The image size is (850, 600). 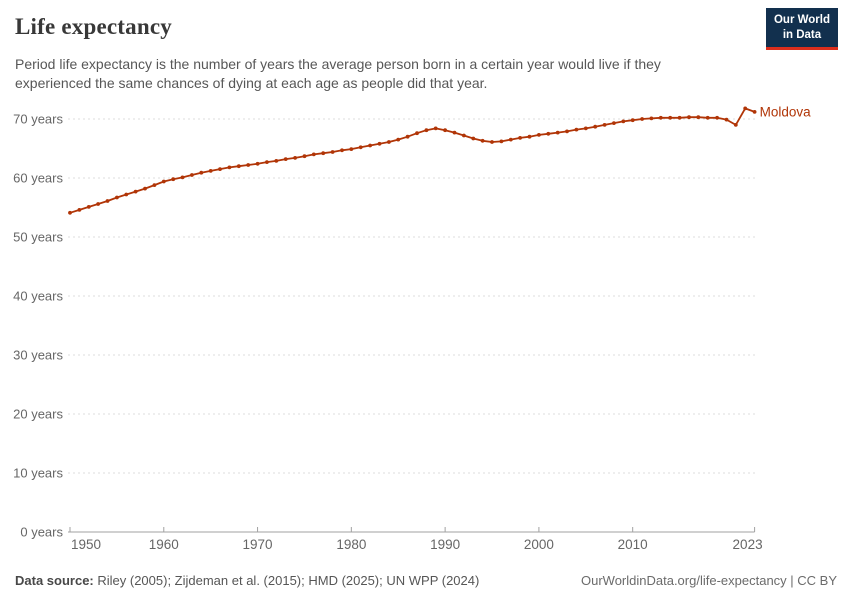 What do you see at coordinates (633, 544) in the screenshot?
I see `x-tick-label: 2010` at bounding box center [633, 544].